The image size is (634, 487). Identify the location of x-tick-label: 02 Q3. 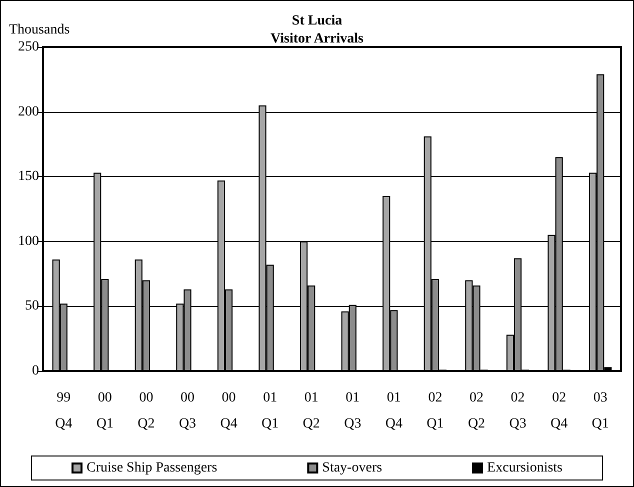
(517, 411).